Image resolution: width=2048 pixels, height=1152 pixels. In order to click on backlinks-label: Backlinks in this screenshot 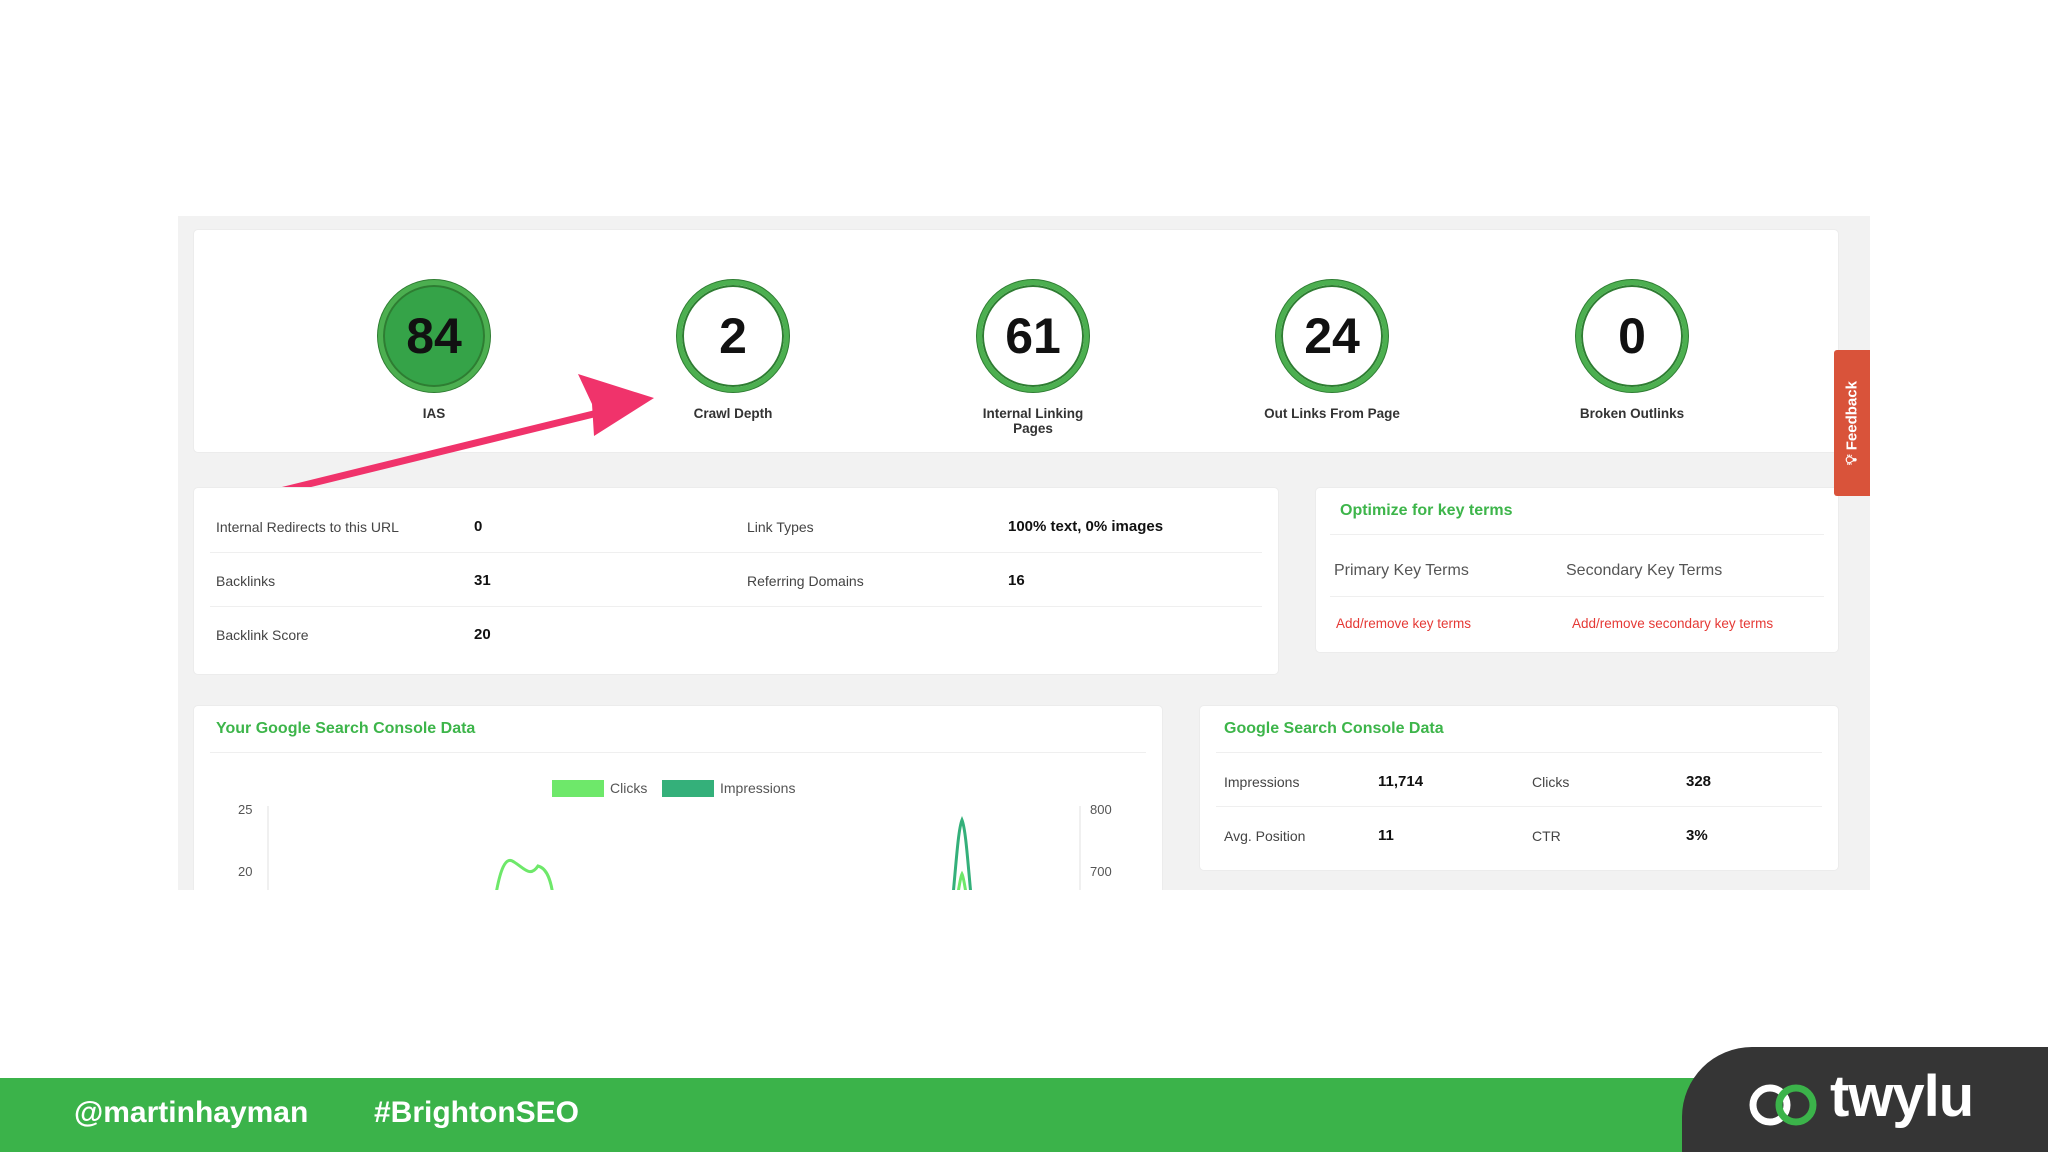, I will do `click(246, 581)`.